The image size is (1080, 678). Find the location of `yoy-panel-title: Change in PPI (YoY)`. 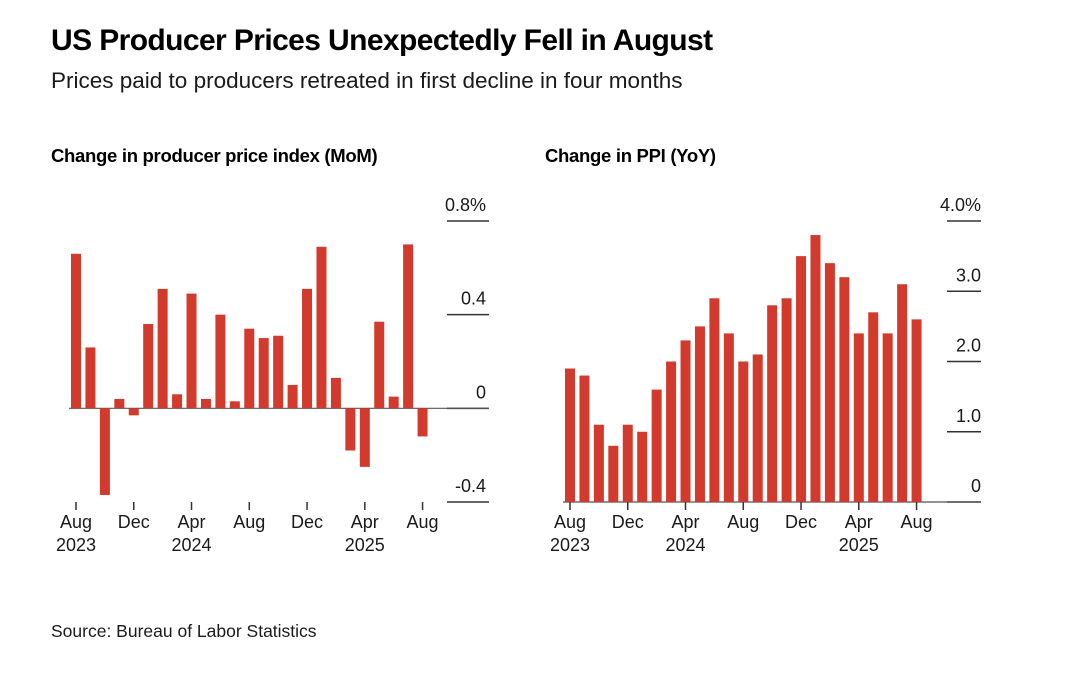

yoy-panel-title: Change in PPI (YoY) is located at coordinates (630, 155).